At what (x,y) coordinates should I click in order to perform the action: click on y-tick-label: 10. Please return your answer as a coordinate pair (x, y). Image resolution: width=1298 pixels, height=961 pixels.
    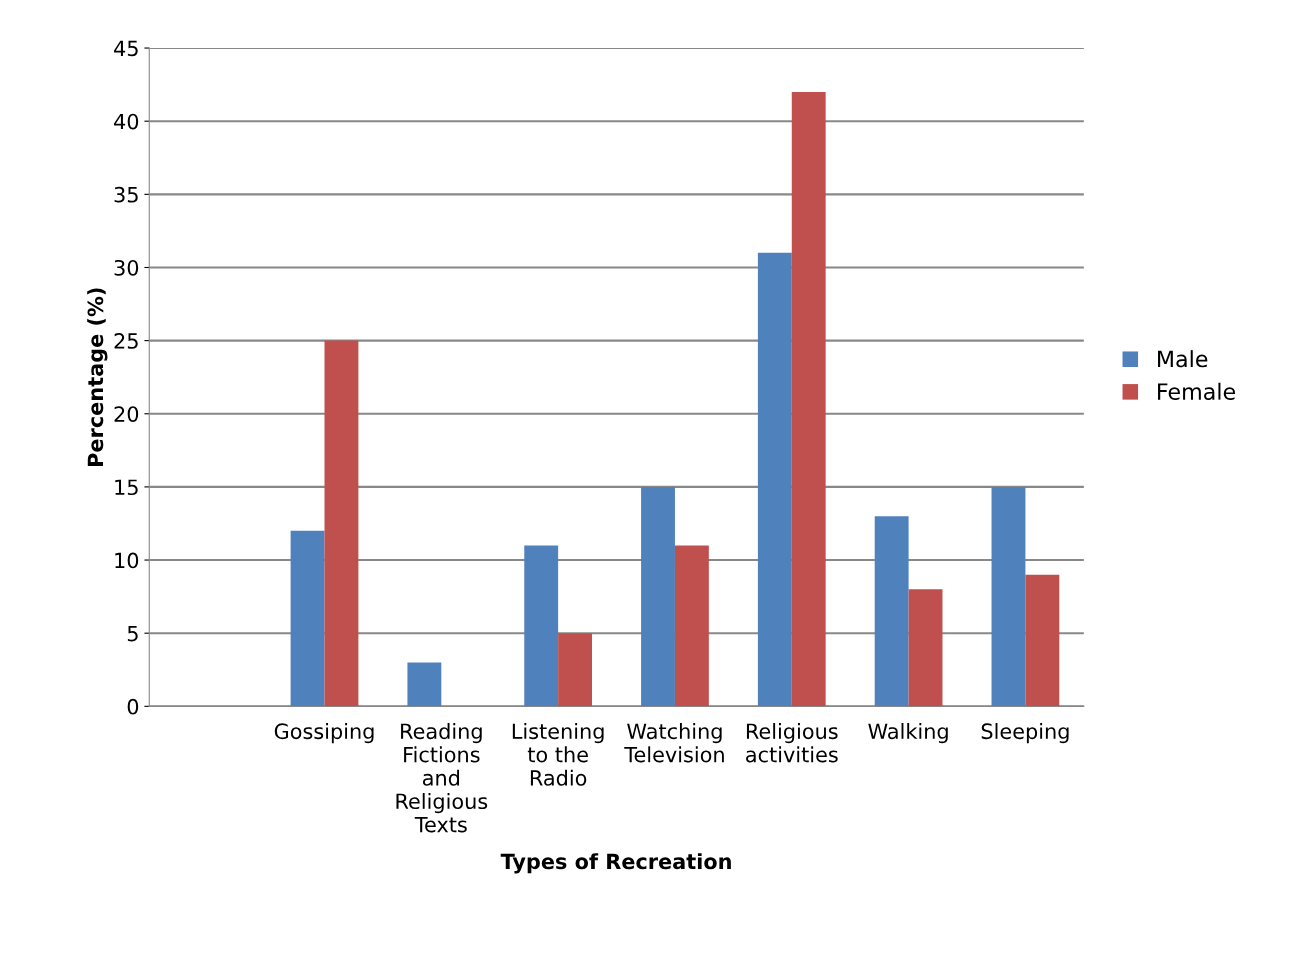
    Looking at the image, I should click on (127, 560).